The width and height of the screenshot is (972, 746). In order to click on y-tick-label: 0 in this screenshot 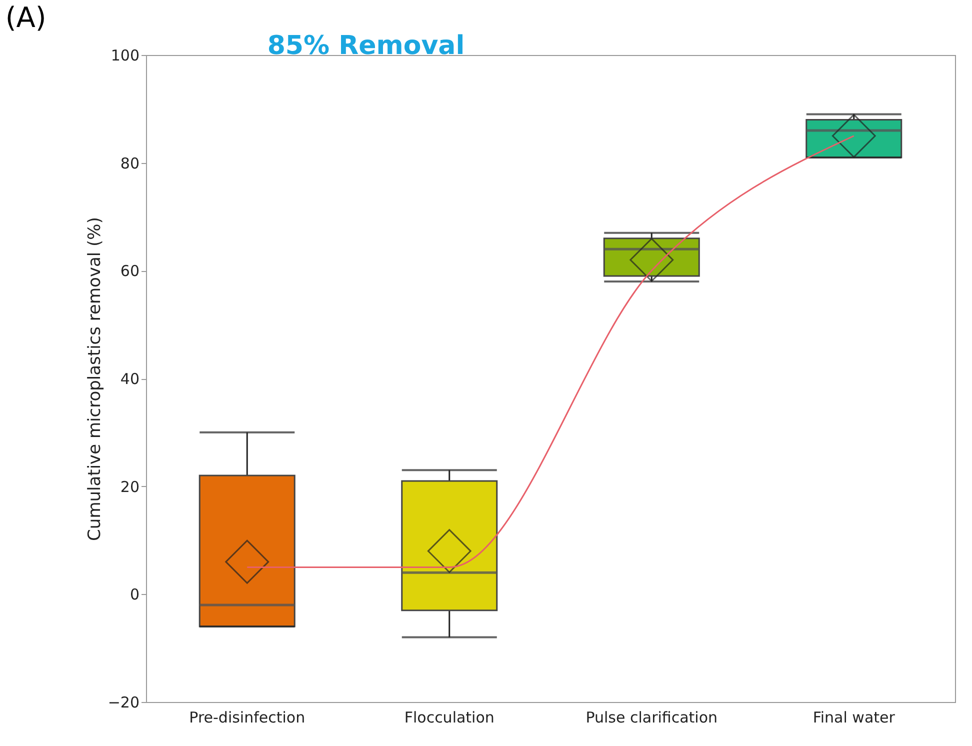, I will do `click(135, 595)`.